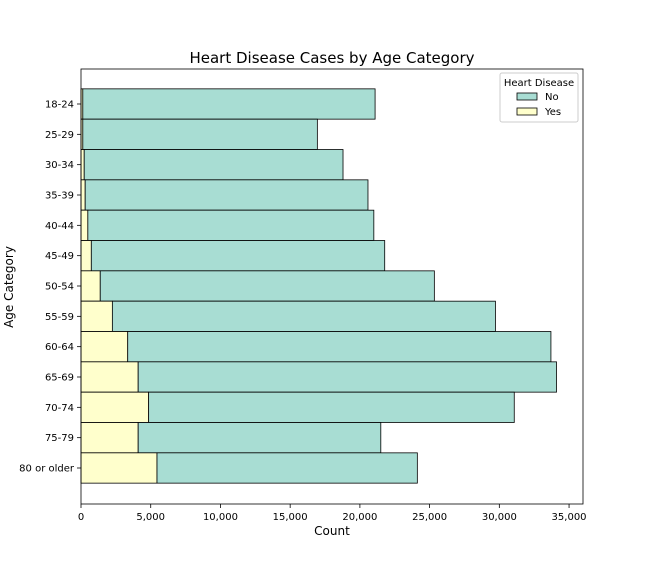  I want to click on legend-swatch-no, so click(527, 96).